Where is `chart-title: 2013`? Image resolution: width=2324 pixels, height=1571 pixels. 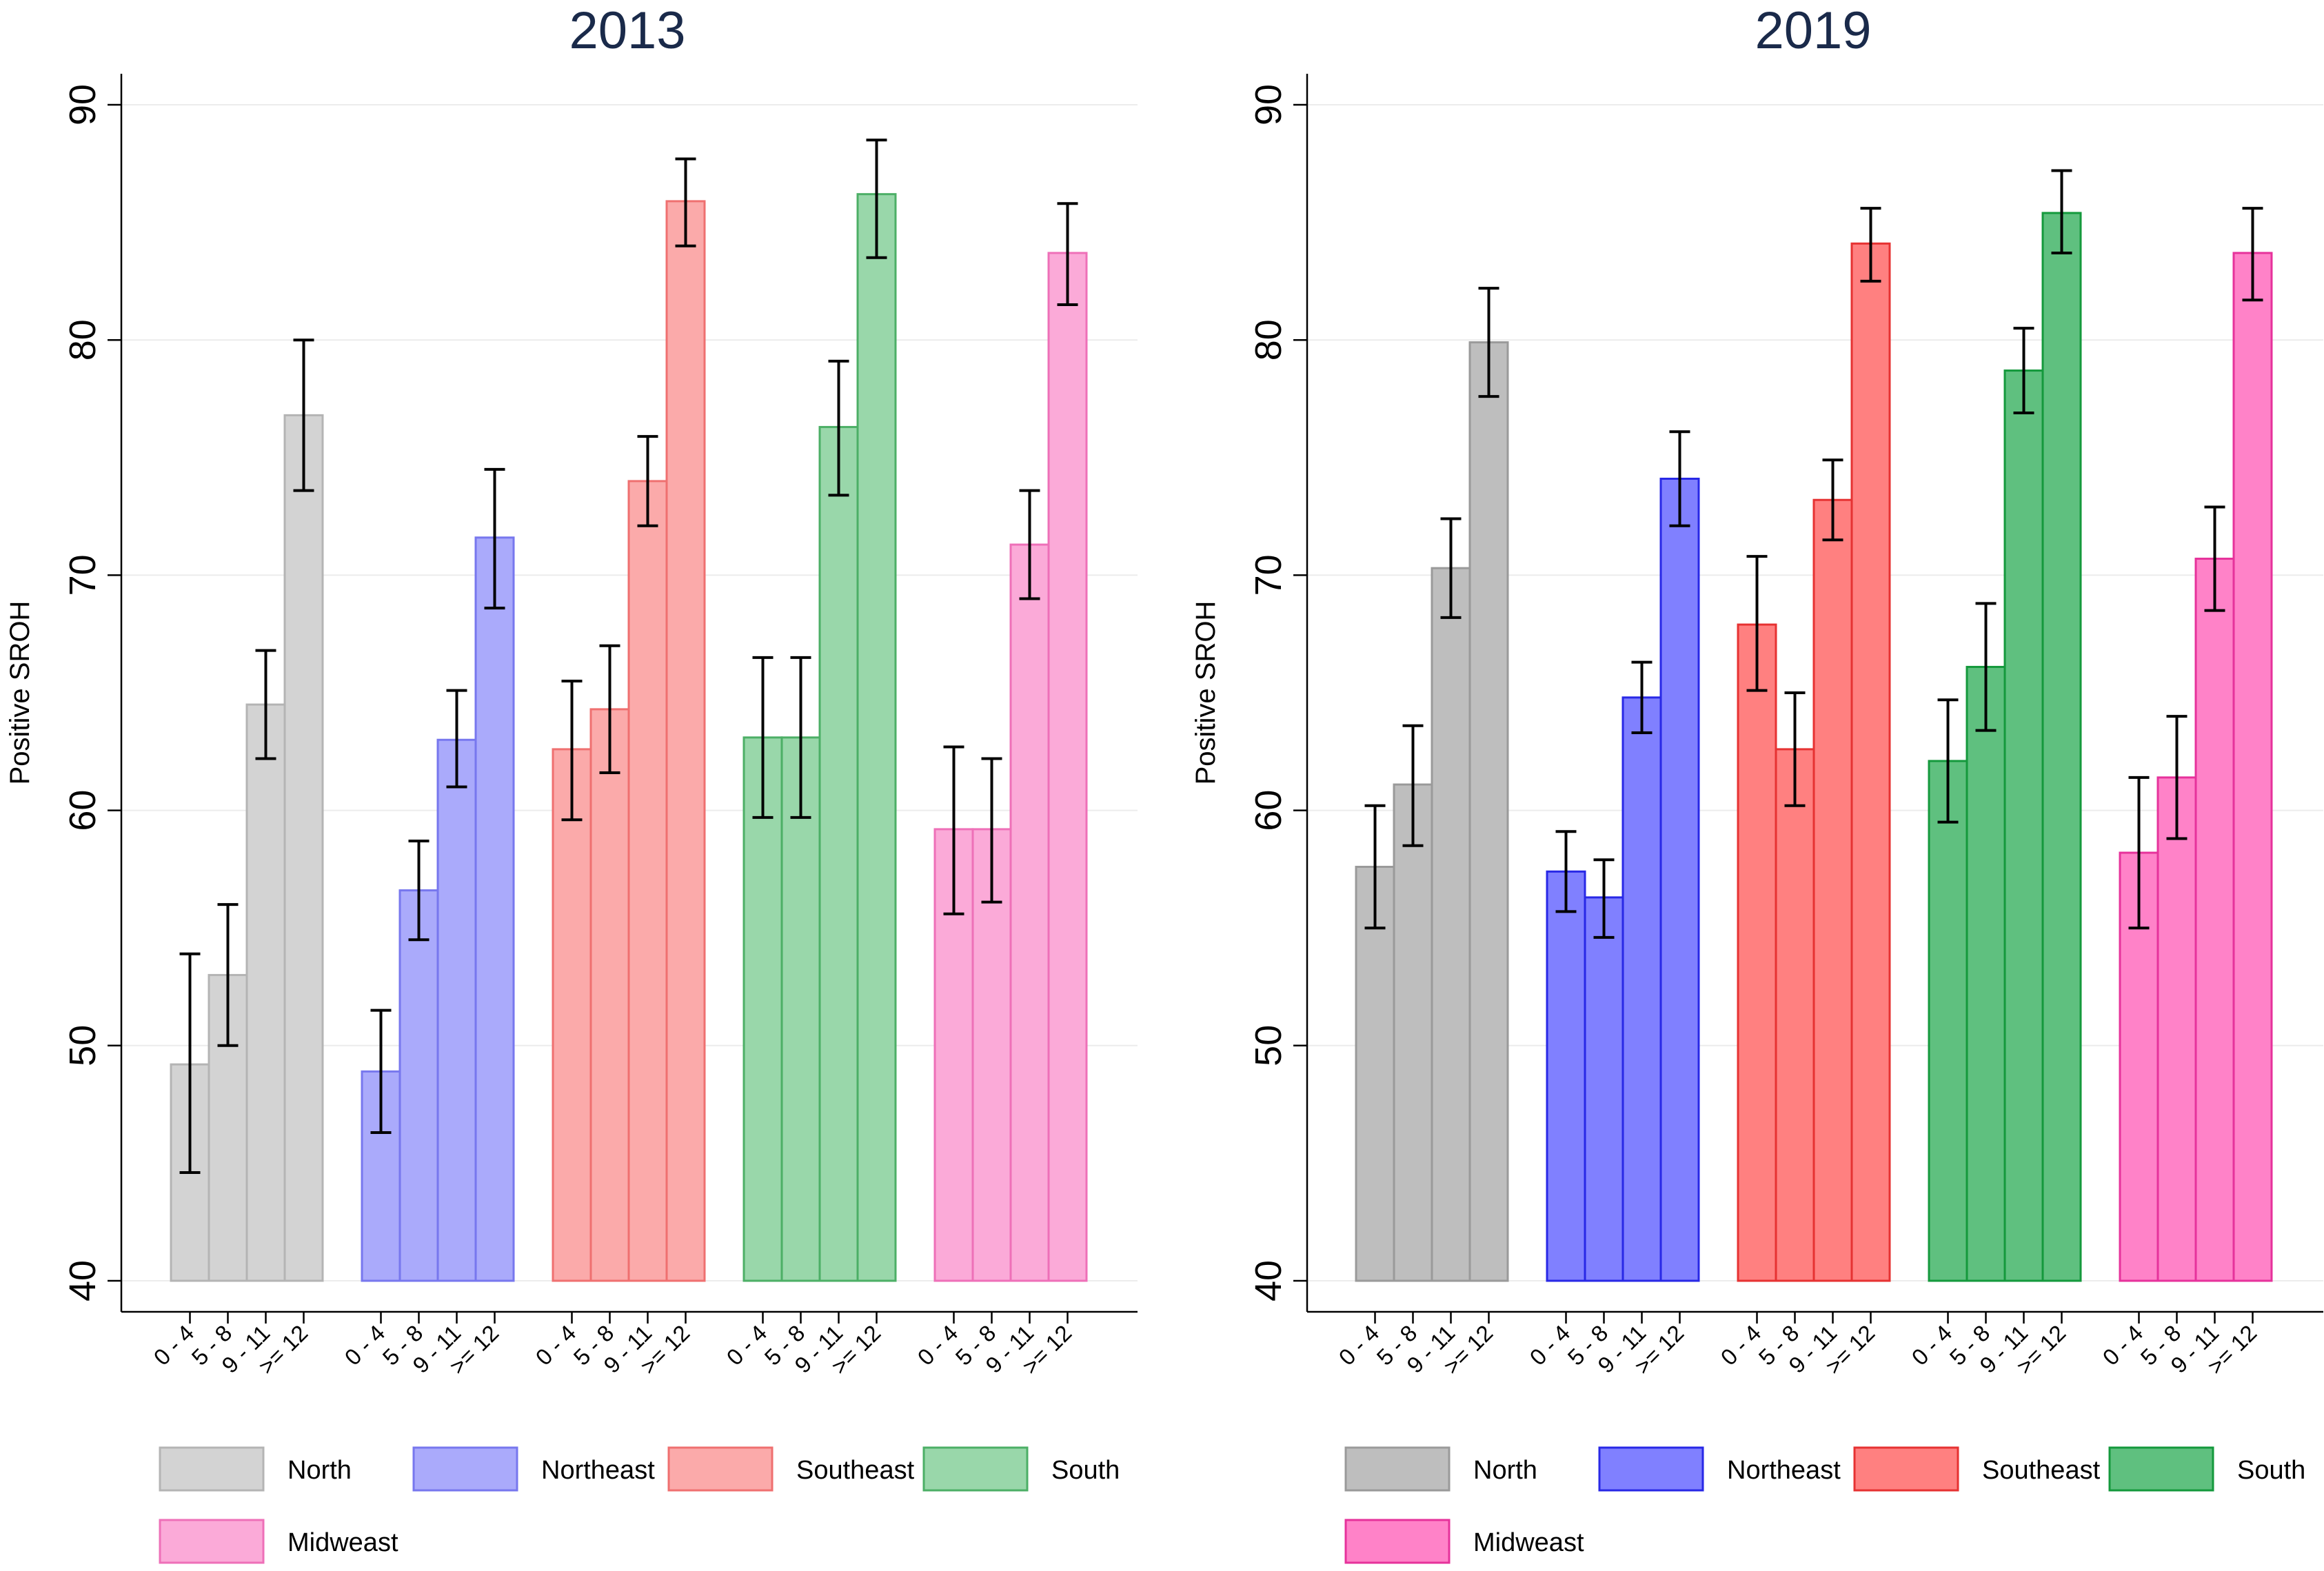
chart-title: 2013 is located at coordinates (627, 30).